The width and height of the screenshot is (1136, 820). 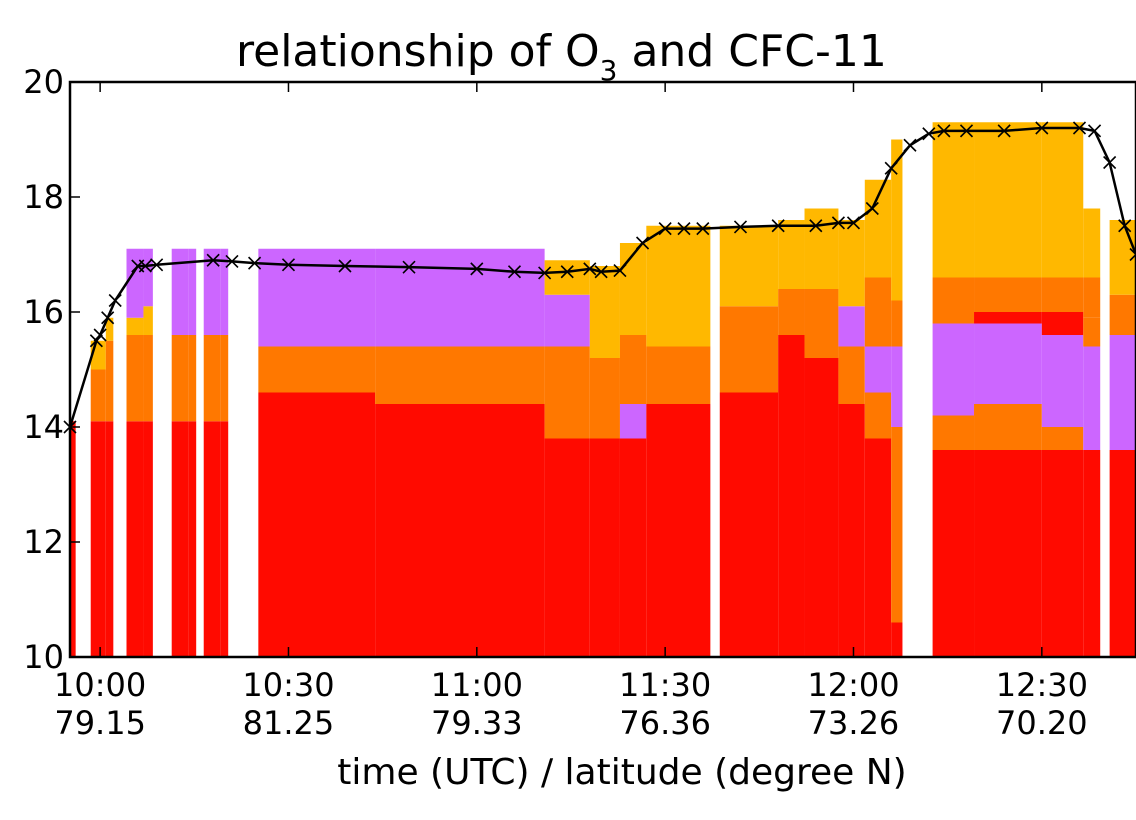 I want to click on x-tick-time-label: 10:30, so click(x=288, y=685).